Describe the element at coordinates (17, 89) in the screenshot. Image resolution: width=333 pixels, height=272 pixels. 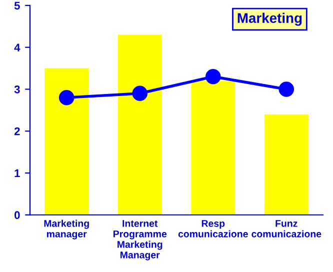
I see `y-tick-label: 3` at that location.